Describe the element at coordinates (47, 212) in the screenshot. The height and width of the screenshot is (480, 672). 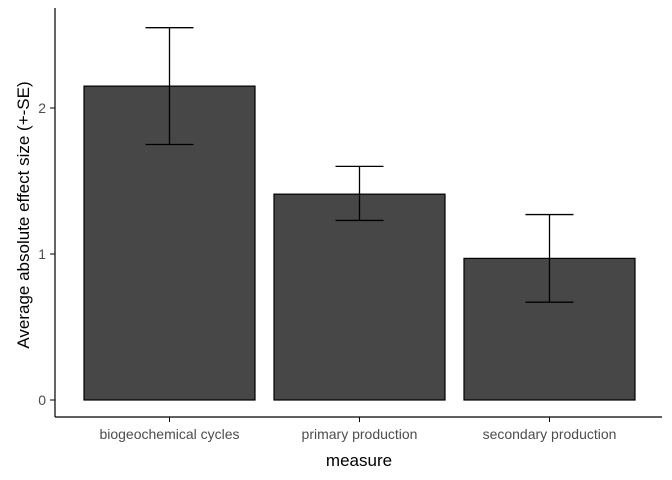
I see `y-axis: 0 1 2` at that location.